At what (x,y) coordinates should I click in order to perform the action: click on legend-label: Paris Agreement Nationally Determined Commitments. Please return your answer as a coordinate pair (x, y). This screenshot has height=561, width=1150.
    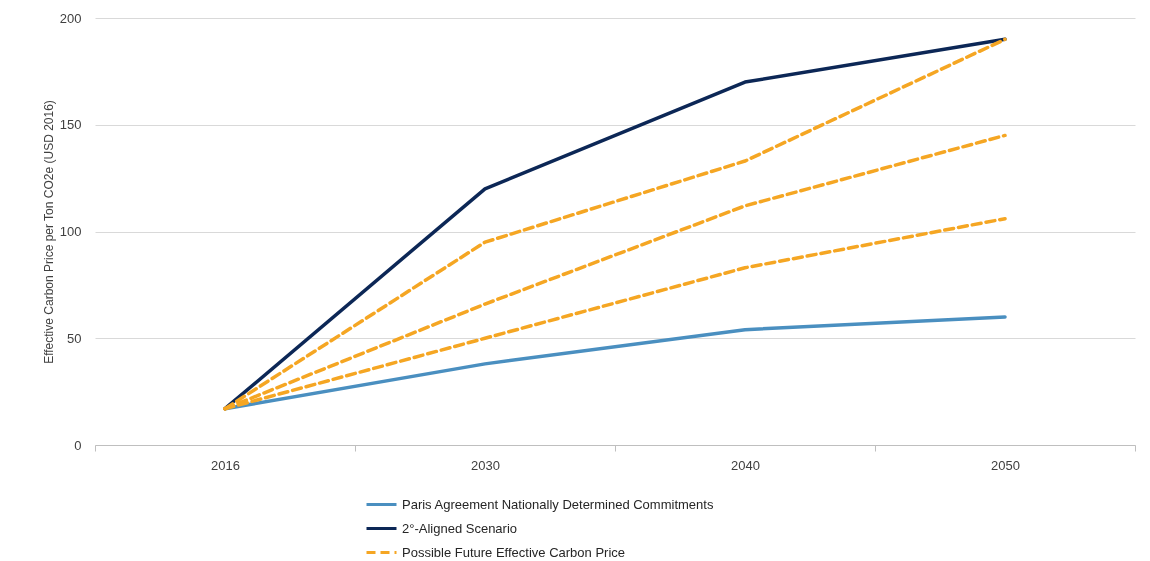
    Looking at the image, I should click on (558, 504).